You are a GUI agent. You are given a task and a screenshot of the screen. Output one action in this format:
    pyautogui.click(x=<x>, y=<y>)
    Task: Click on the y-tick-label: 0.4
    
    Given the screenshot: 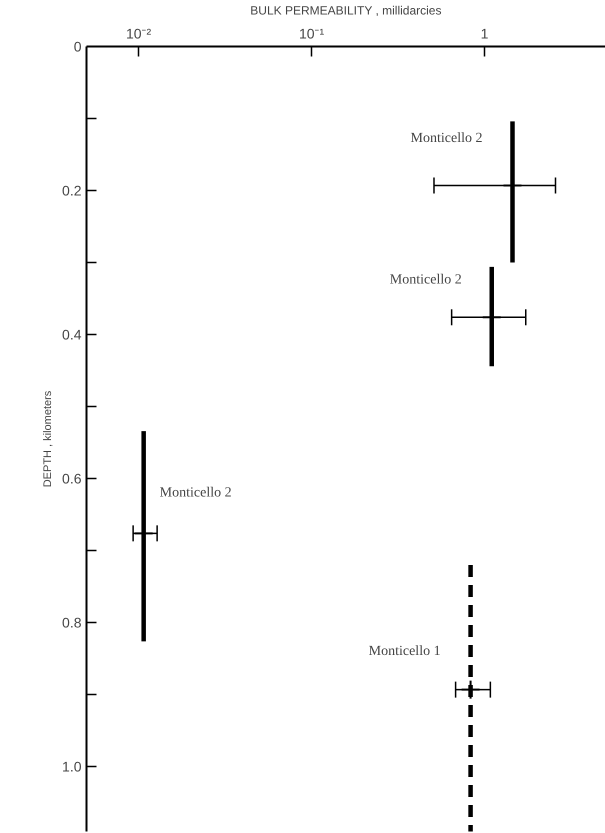 What is the action you would take?
    pyautogui.click(x=72, y=334)
    